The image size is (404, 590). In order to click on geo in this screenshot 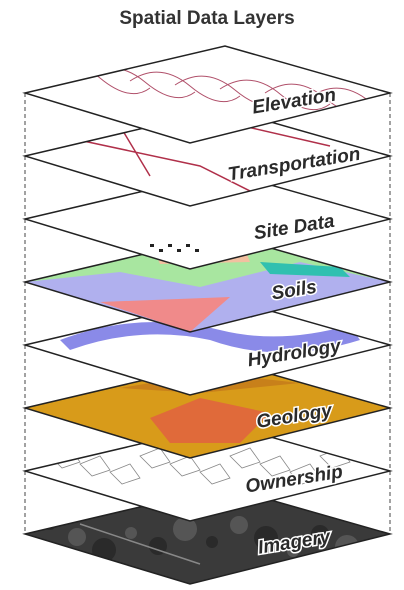, I will do `click(210, 420)`.